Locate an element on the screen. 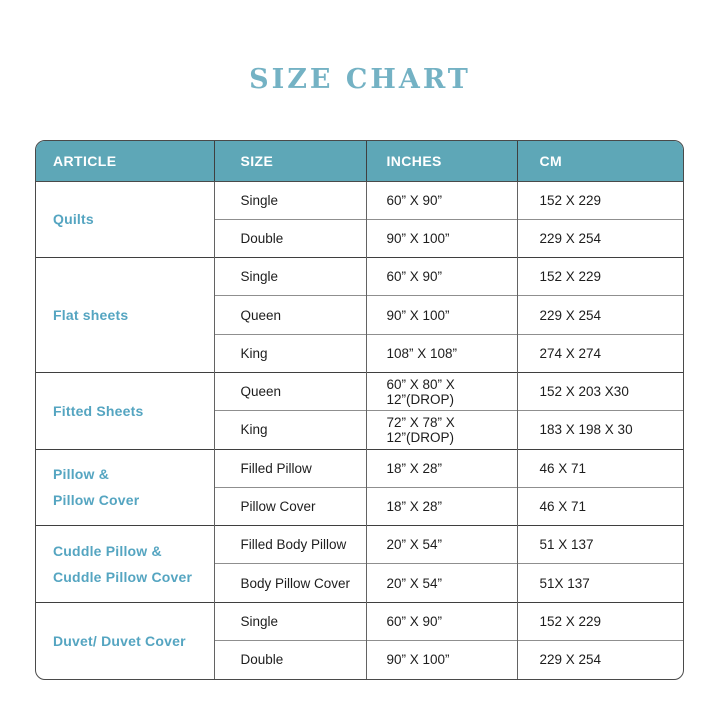 The height and width of the screenshot is (719, 720). table-row: King 72” X 78” X 12”(DROP) 183 X 198 X 30 is located at coordinates (359, 430).